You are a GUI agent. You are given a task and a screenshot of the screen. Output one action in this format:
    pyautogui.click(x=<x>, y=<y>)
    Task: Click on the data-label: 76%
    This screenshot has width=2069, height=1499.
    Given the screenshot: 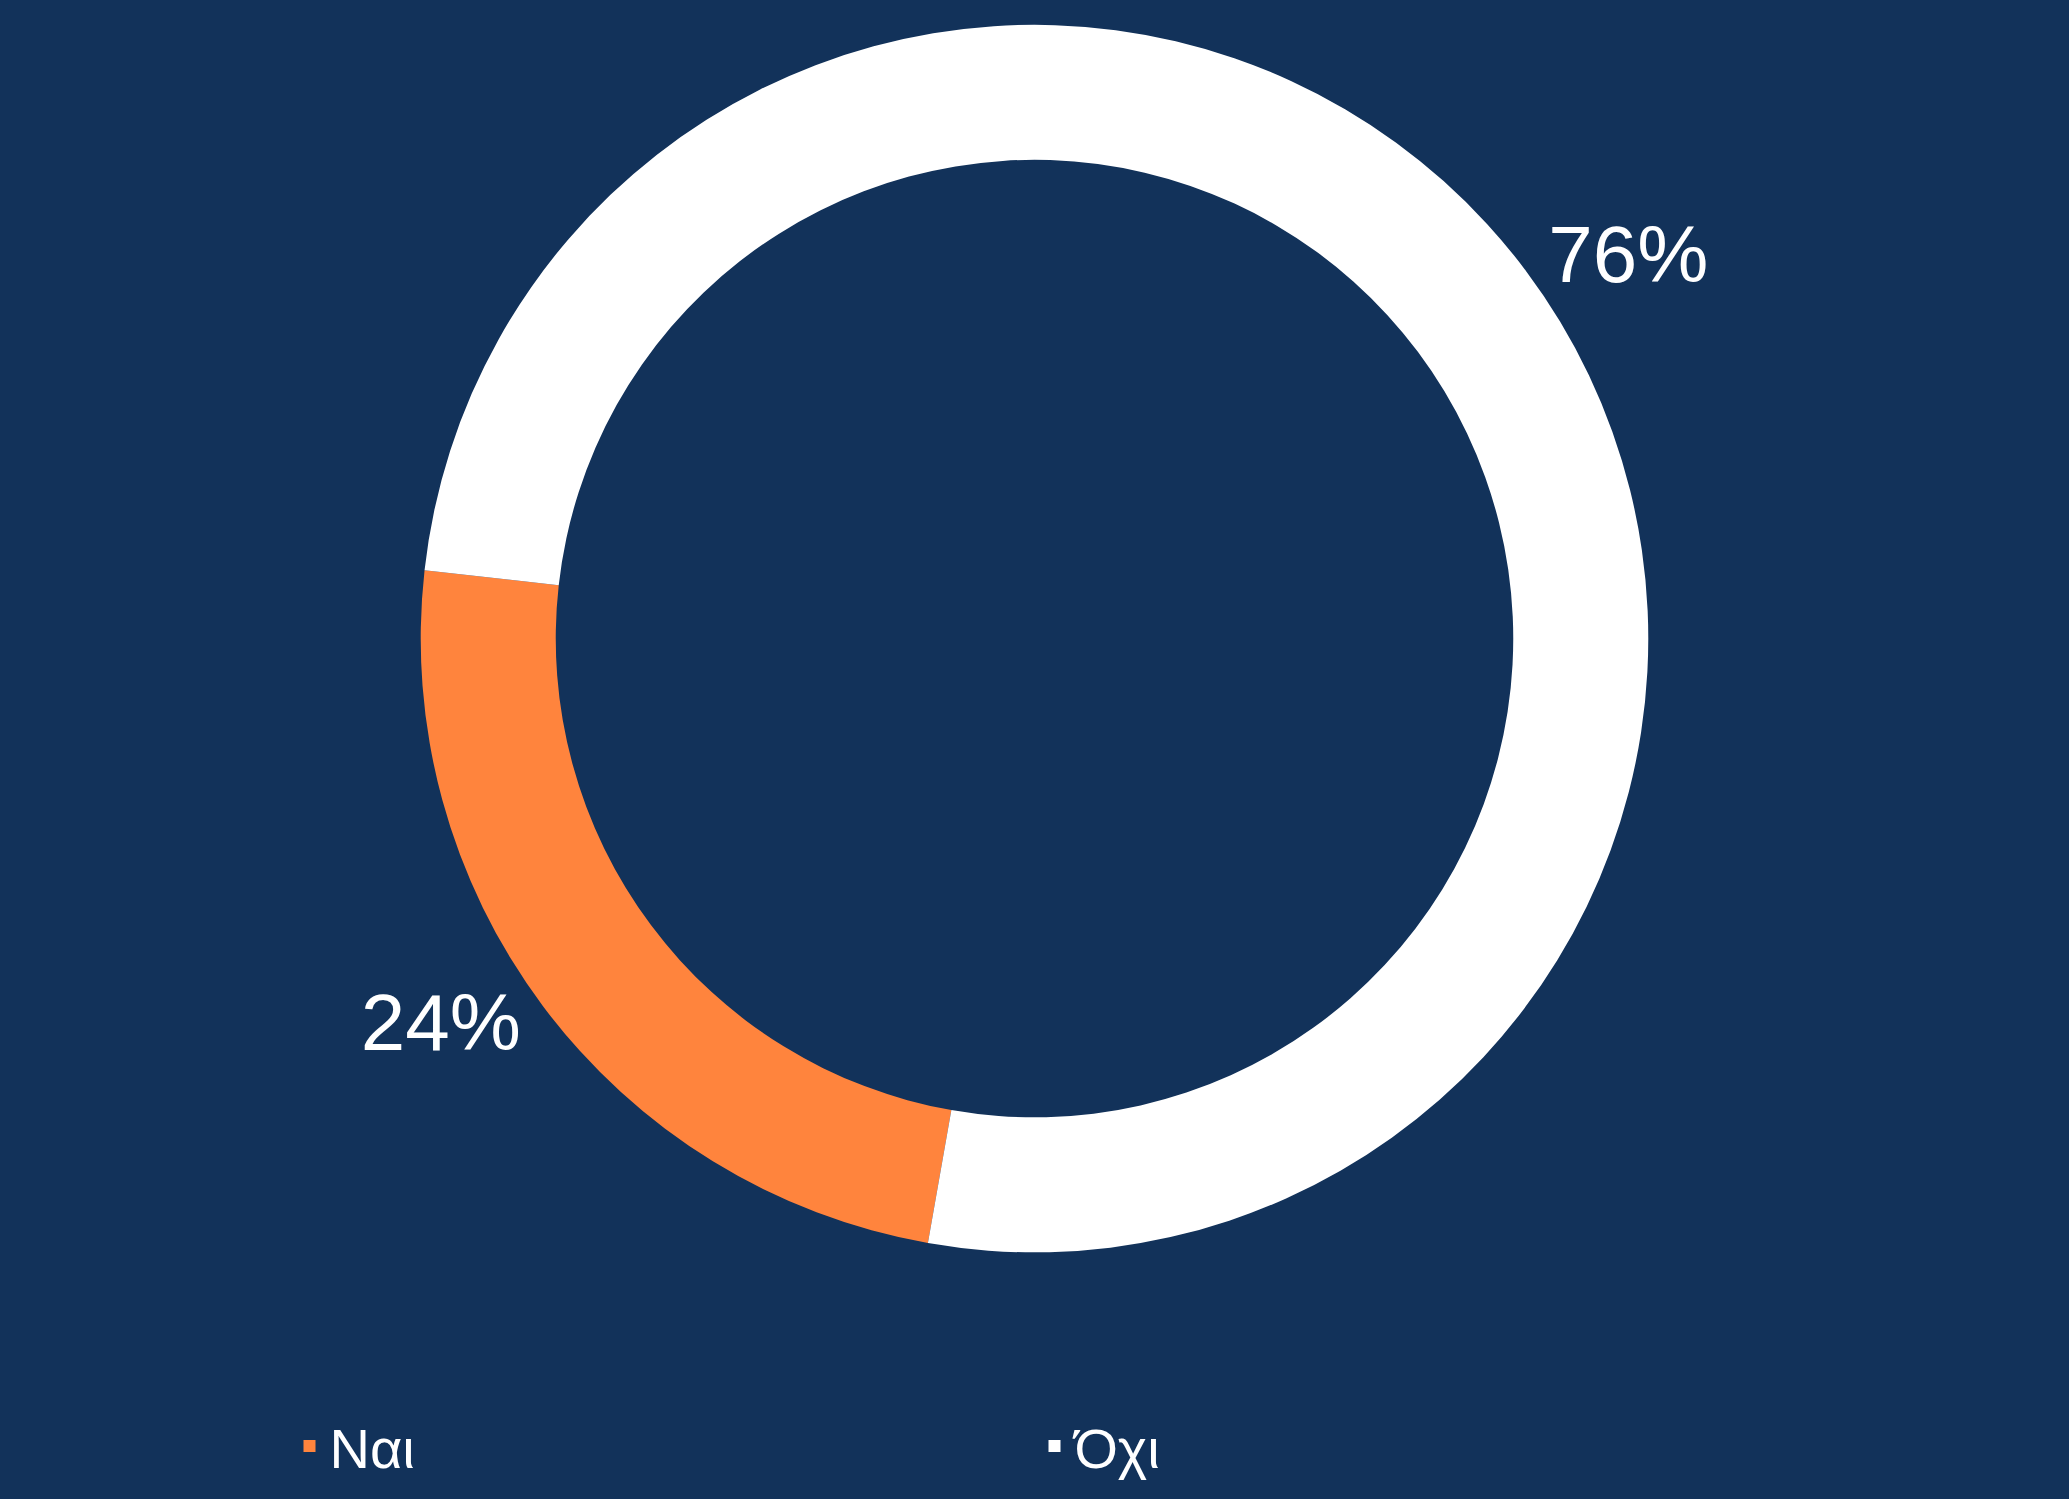 What is the action you would take?
    pyautogui.click(x=1628, y=255)
    